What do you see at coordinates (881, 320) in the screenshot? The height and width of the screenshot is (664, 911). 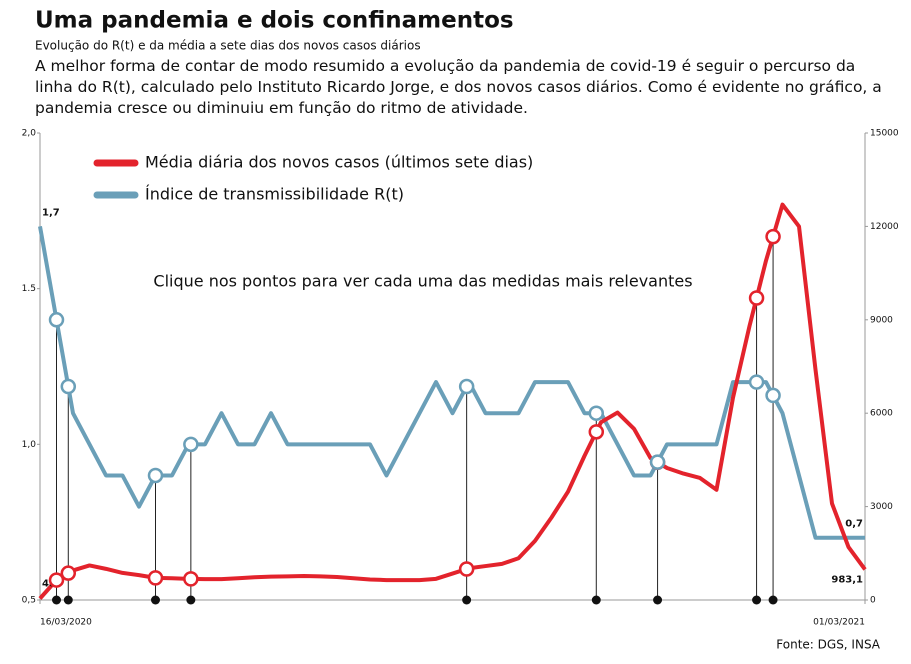 I see `y2-tick-label: 9000` at bounding box center [881, 320].